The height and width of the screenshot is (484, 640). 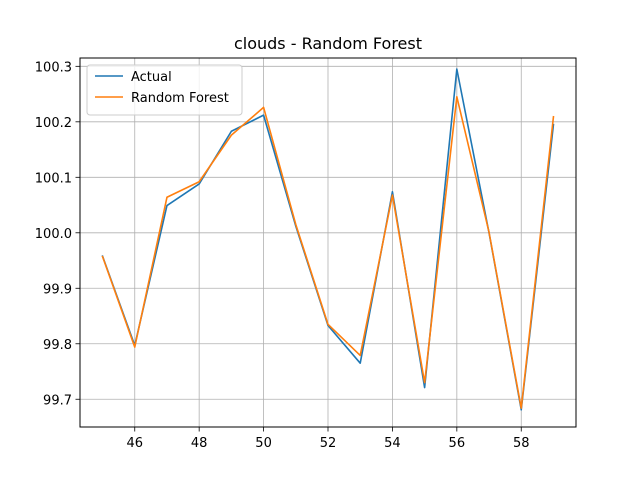 What do you see at coordinates (328, 443) in the screenshot?
I see `x-tick-label: 52` at bounding box center [328, 443].